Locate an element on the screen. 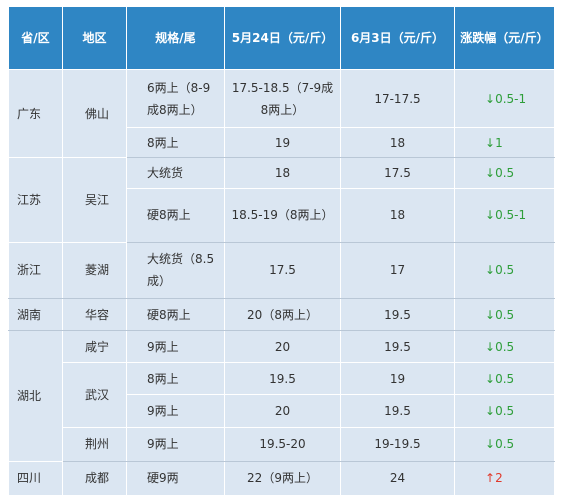  table-row: 硬8两上 18.5-19（8两上） 18 ↓0.5-1 is located at coordinates (282, 215).